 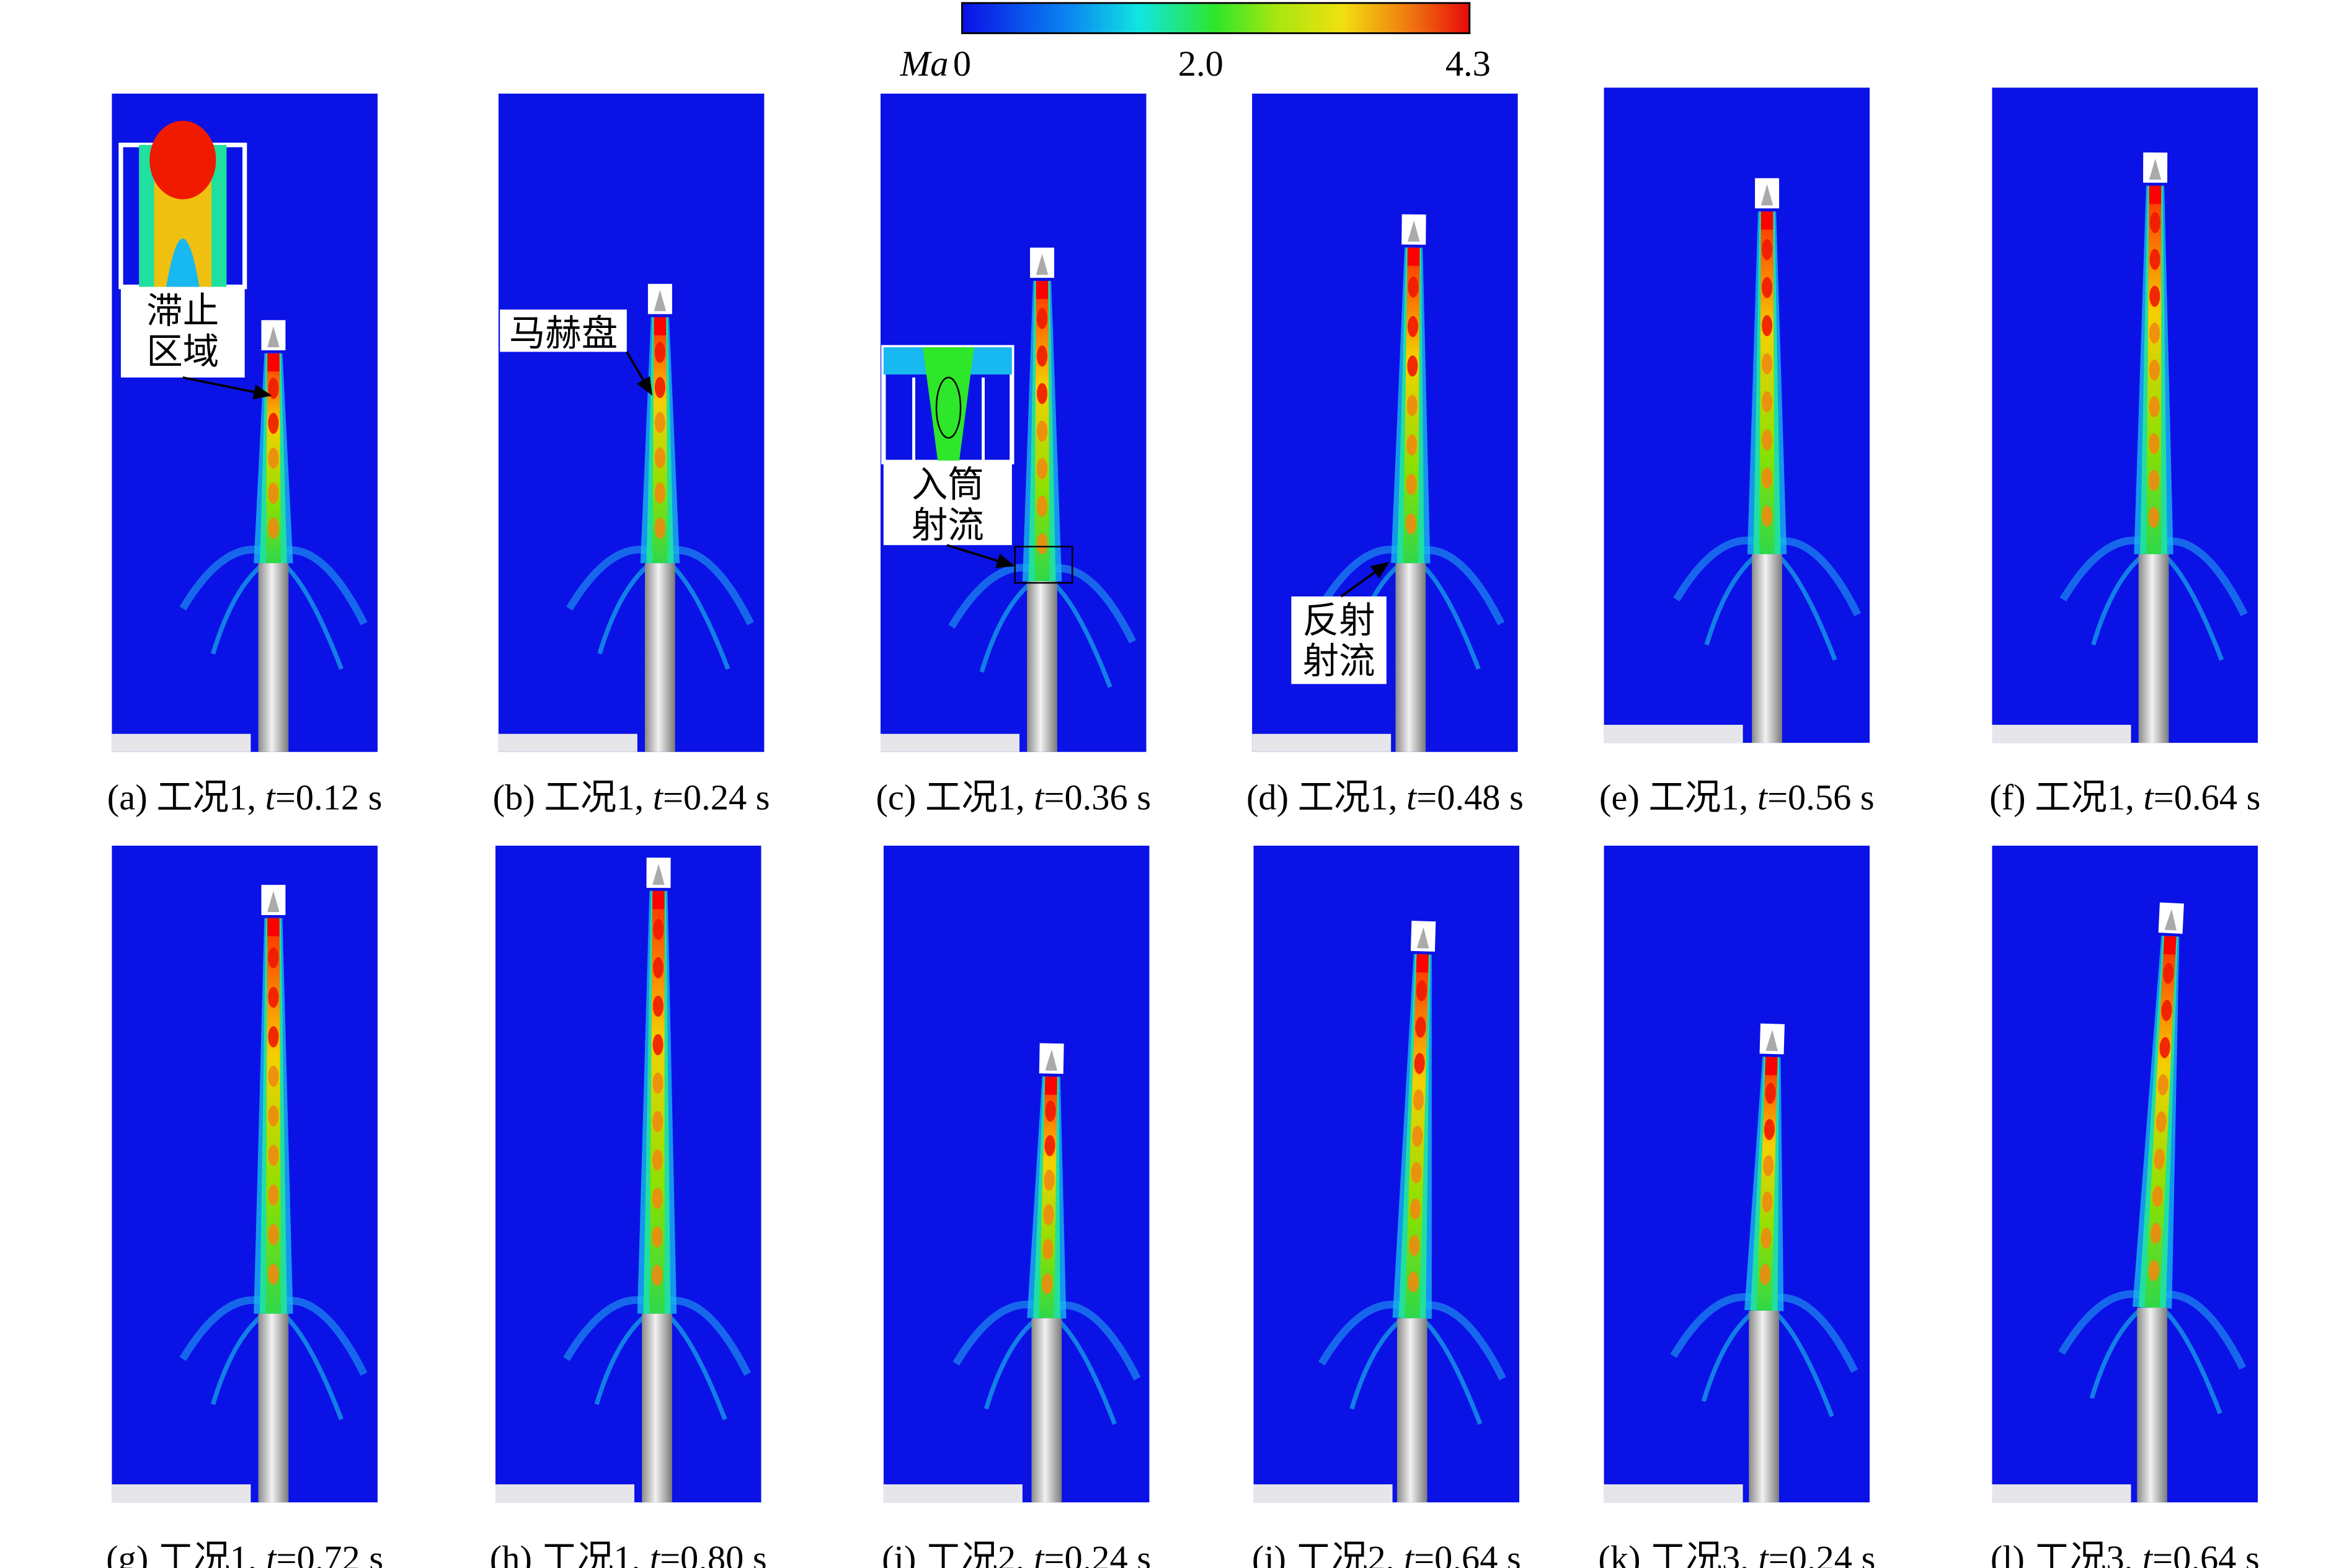 What do you see at coordinates (713, 1553) in the screenshot?
I see `caption-time: =0.80 s` at bounding box center [713, 1553].